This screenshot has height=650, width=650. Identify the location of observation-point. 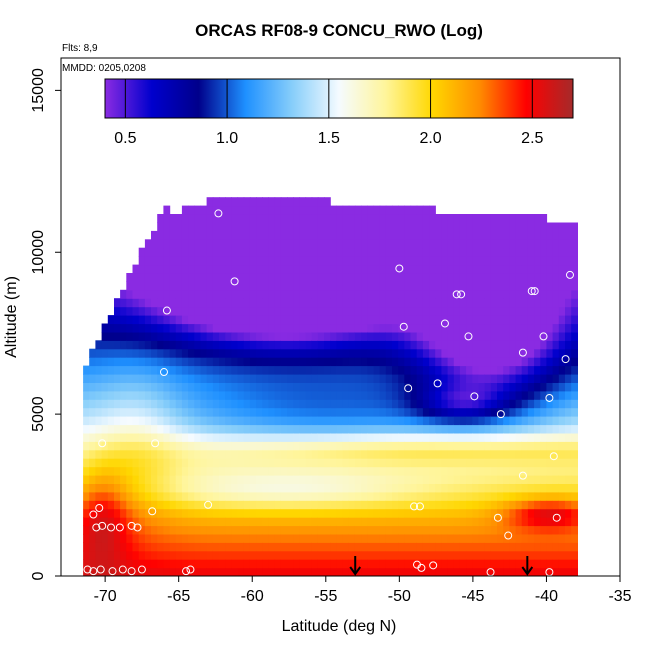
(100, 569).